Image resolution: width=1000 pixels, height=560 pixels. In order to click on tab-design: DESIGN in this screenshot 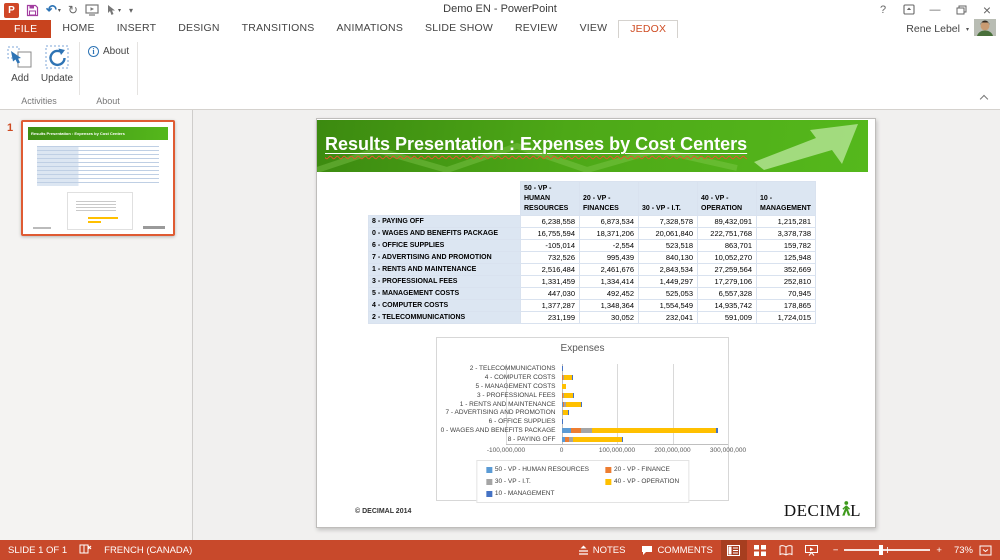, I will do `click(199, 28)`.